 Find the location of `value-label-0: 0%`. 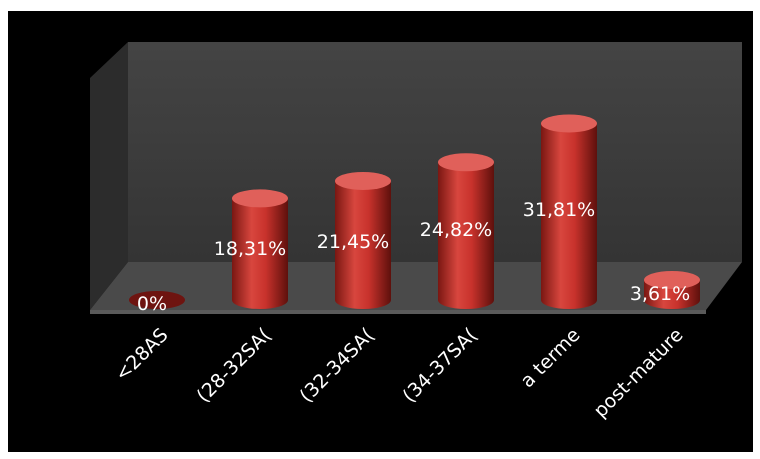

value-label-0: 0% is located at coordinates (152, 304).